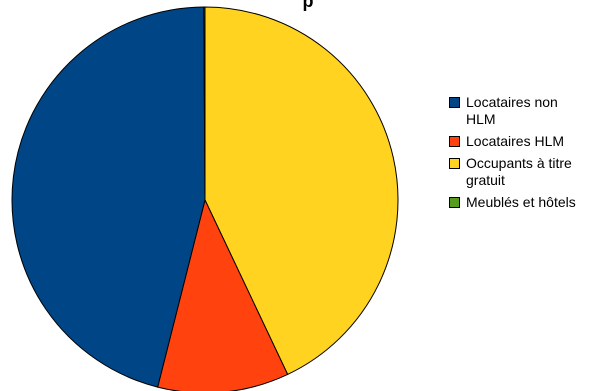  I want to click on pie-slice-locataires-hlm, so click(223, 294).